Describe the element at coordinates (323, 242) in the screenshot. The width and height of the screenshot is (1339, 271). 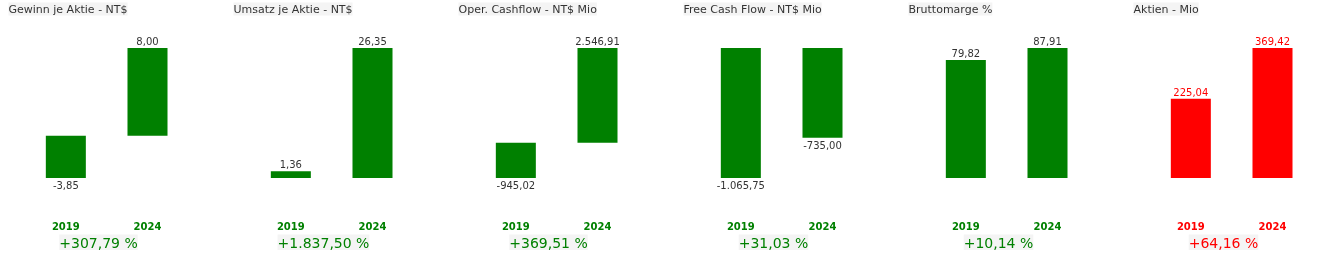
I see `text: +1.837,50 %` at that location.